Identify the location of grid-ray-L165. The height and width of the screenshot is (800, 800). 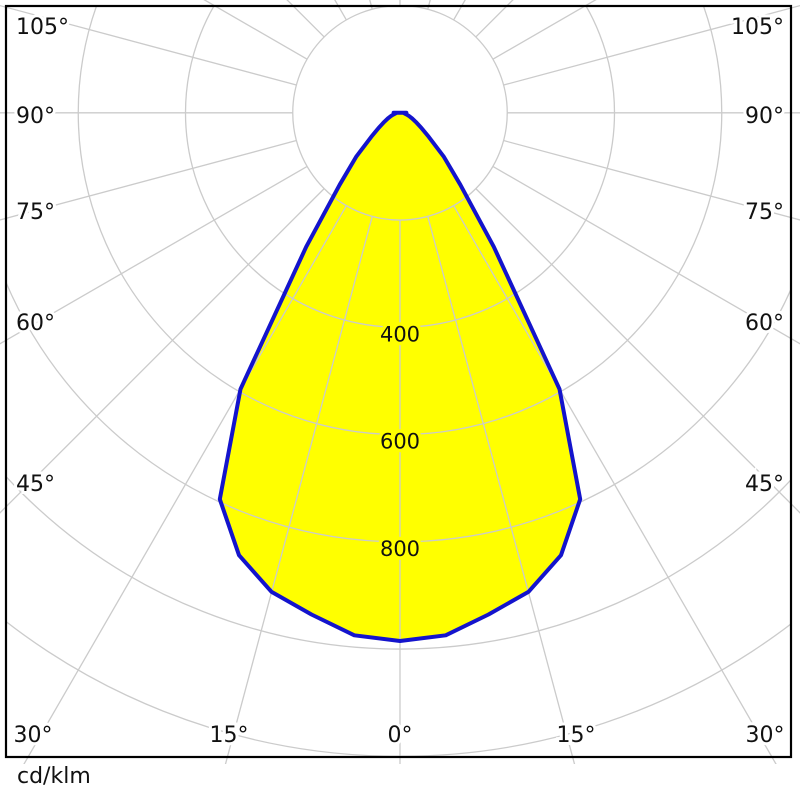
(371, 5).